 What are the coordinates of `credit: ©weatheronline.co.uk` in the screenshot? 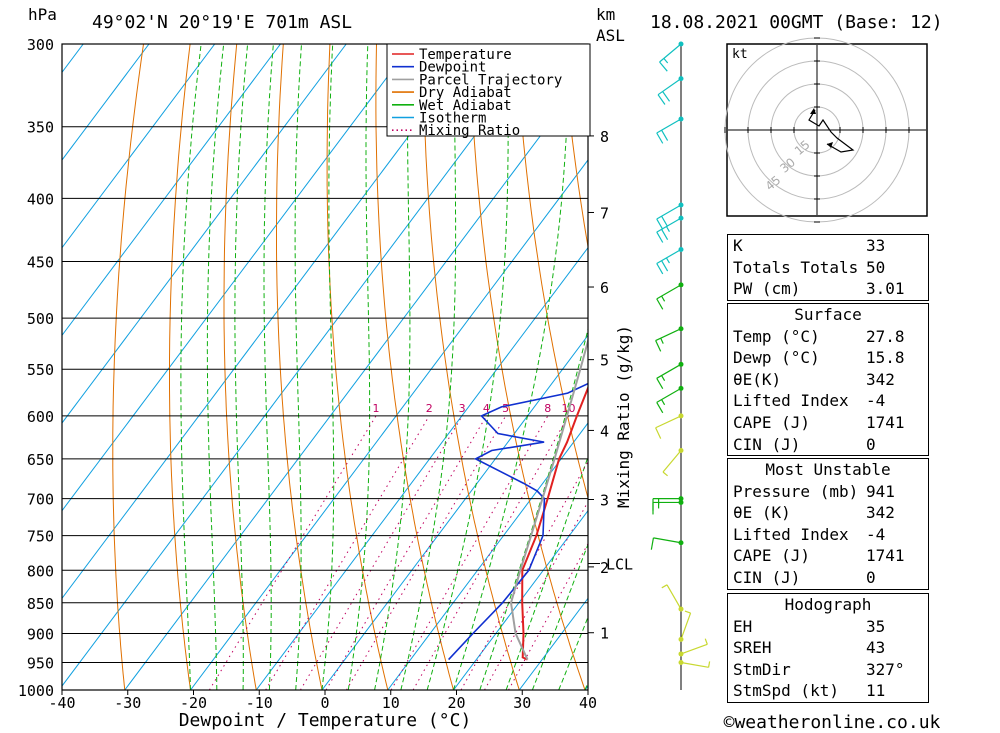 It's located at (832, 722).